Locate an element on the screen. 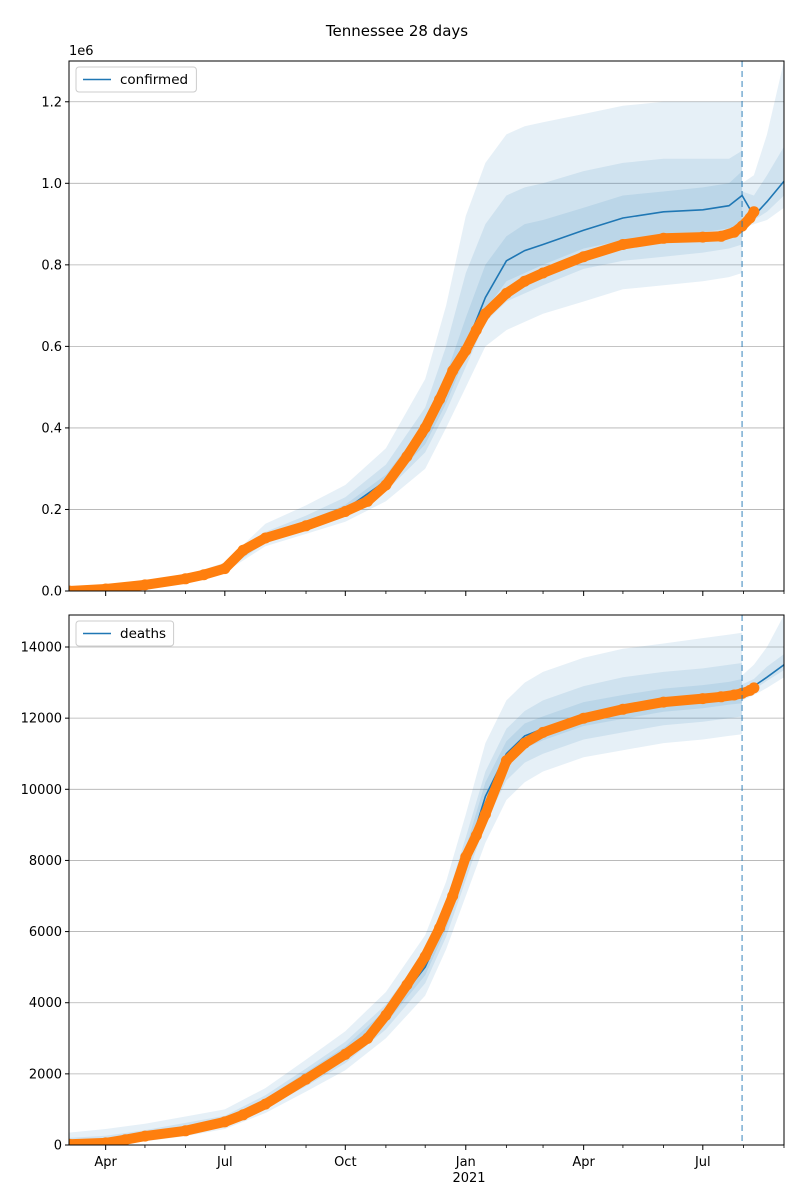  y-tick-label: 2000 is located at coordinates (45, 1074).